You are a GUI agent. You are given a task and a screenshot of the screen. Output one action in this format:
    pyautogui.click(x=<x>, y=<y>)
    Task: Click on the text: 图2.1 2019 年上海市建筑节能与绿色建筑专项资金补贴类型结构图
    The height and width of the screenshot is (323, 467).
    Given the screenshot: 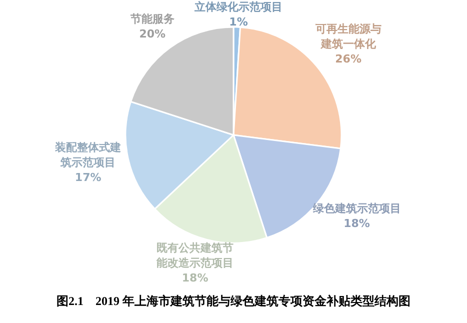 What is the action you would take?
    pyautogui.click(x=234, y=301)
    